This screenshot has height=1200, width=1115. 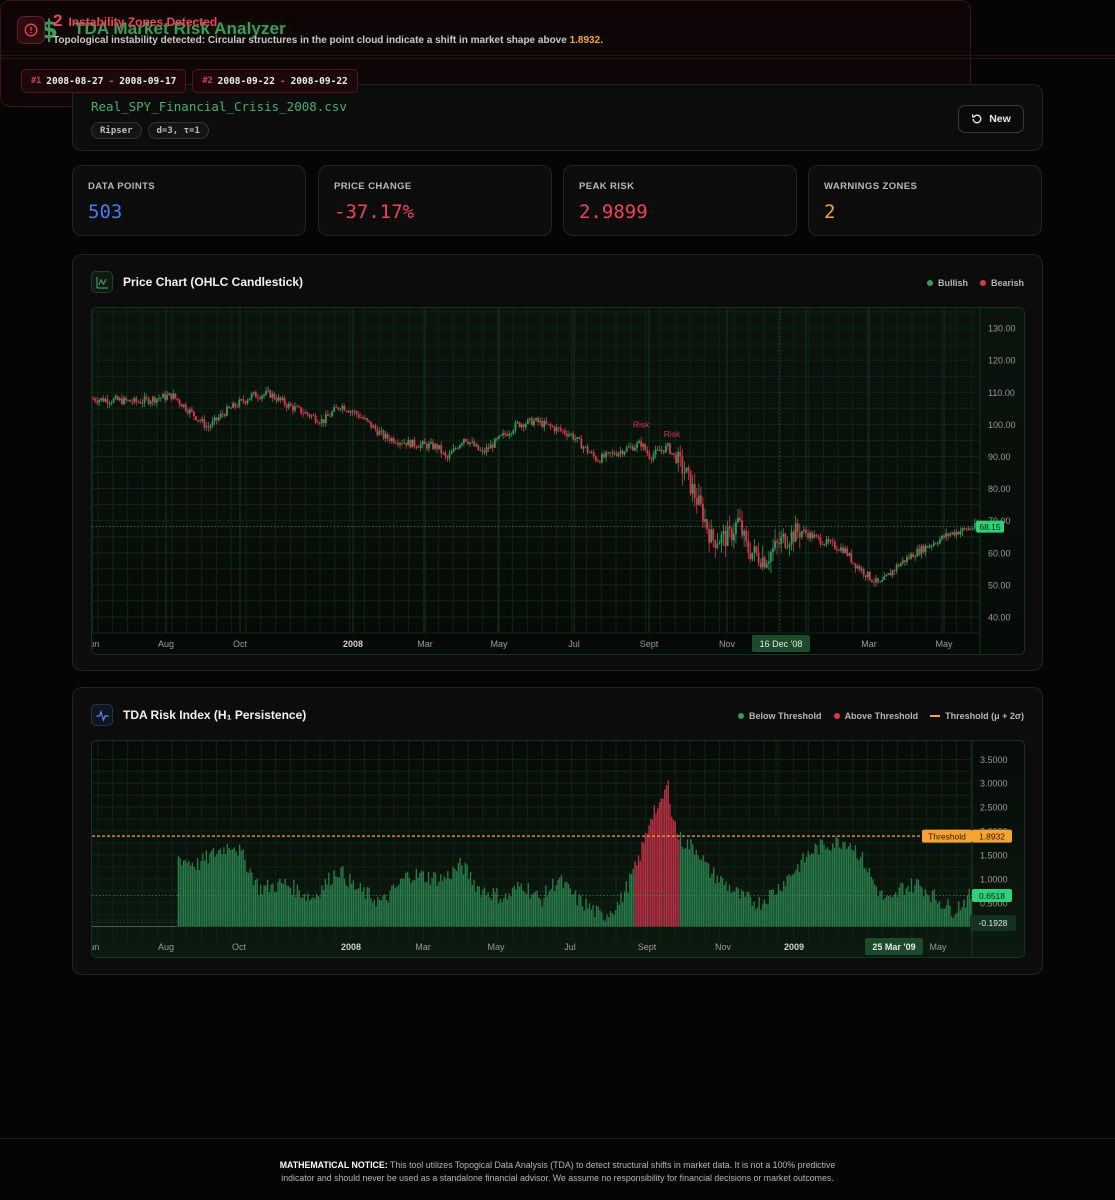 I want to click on threshold-tag, so click(x=947, y=836).